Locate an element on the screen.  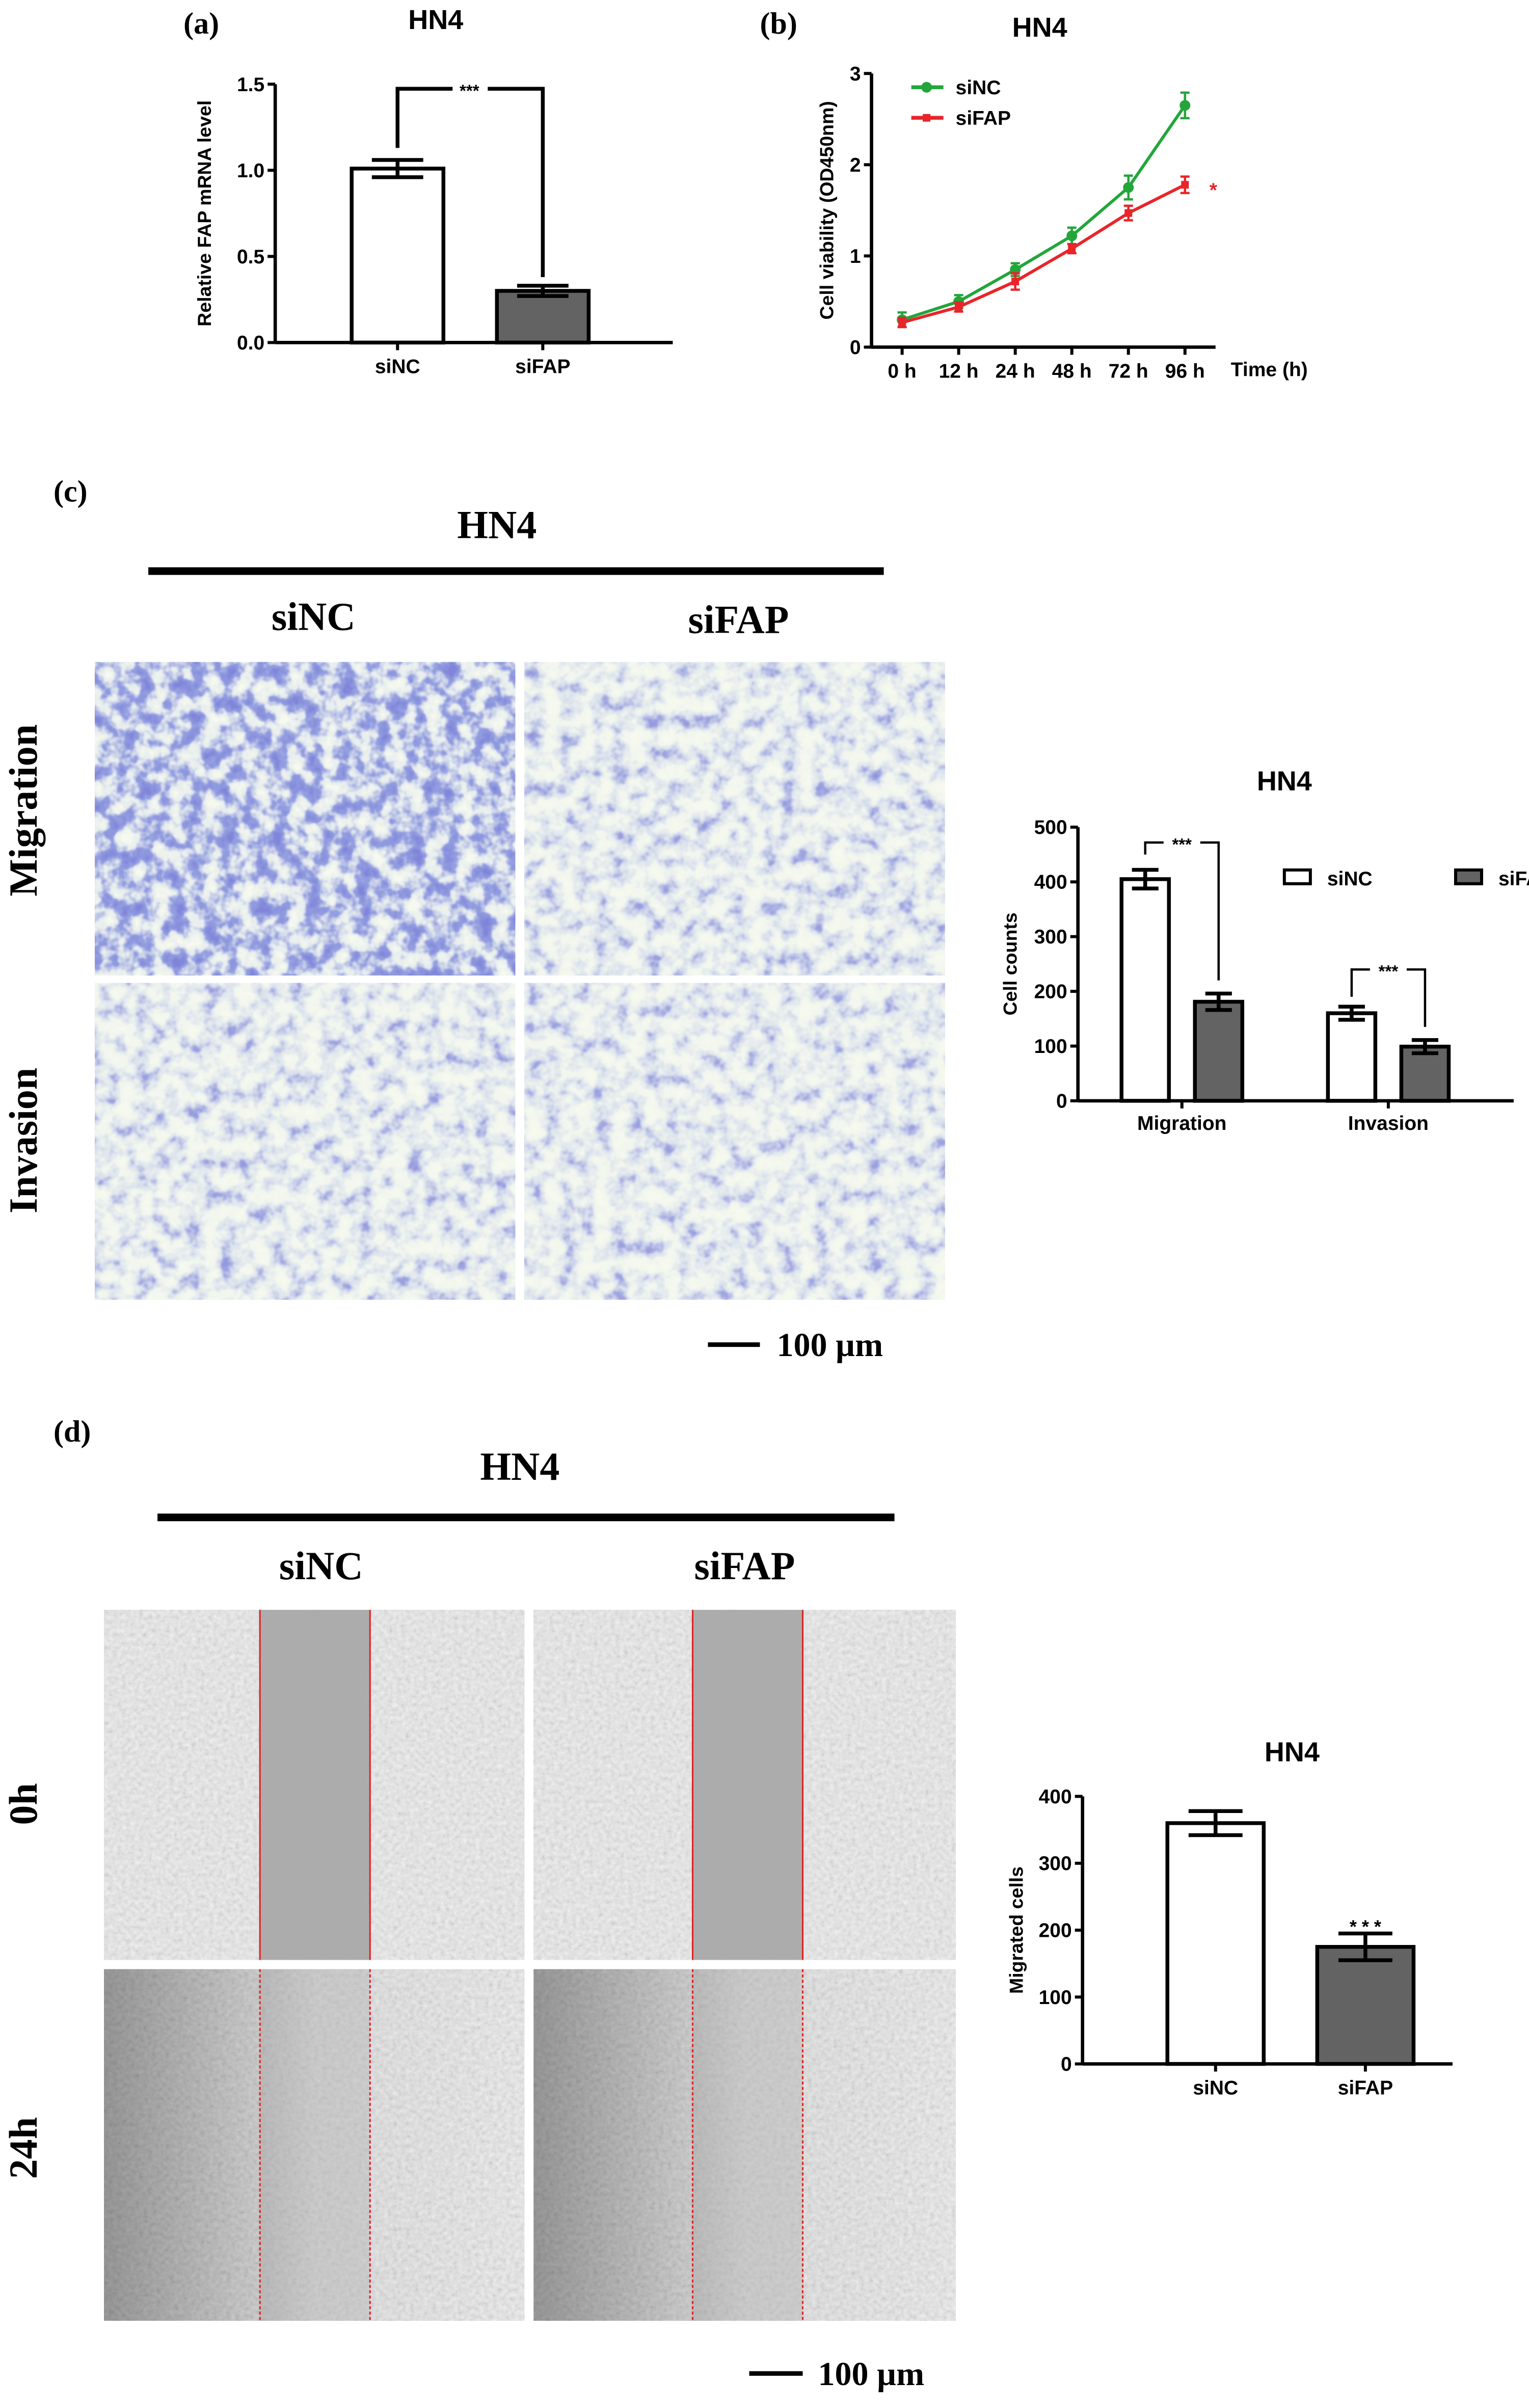
micrograph-invasion-sifap is located at coordinates (734, 1141).